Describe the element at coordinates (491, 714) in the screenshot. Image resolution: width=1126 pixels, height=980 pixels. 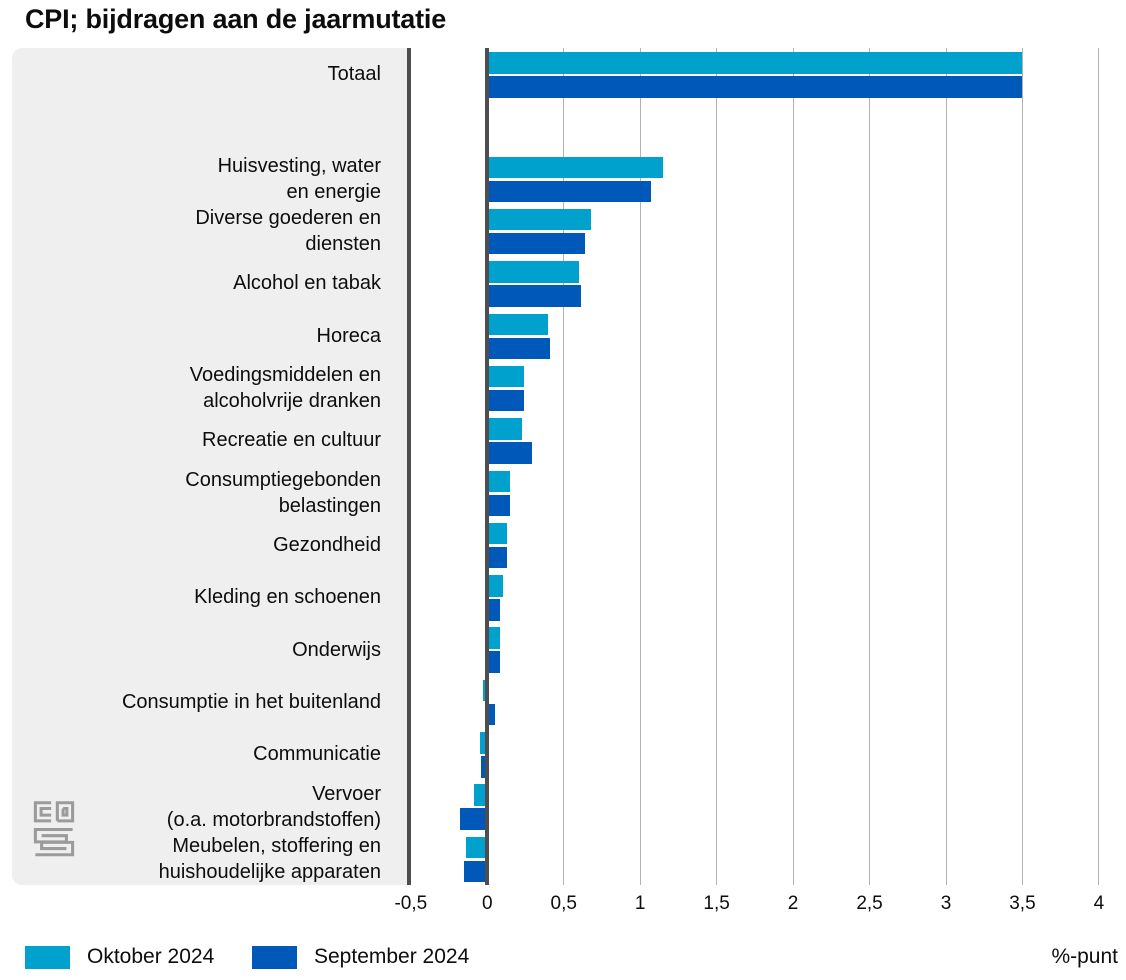
I see `bar-september-2024-consumptie-in-het-buitenland` at that location.